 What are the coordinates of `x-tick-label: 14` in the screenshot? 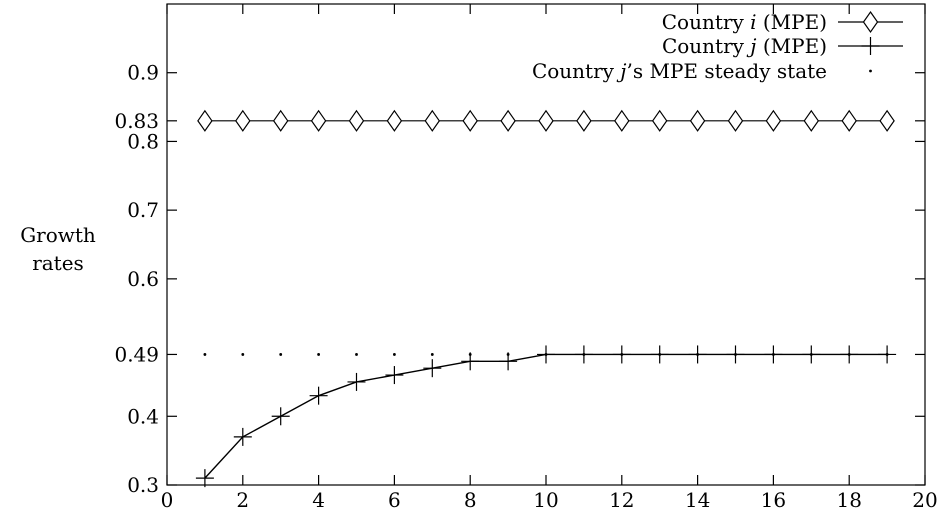 It's located at (697, 500).